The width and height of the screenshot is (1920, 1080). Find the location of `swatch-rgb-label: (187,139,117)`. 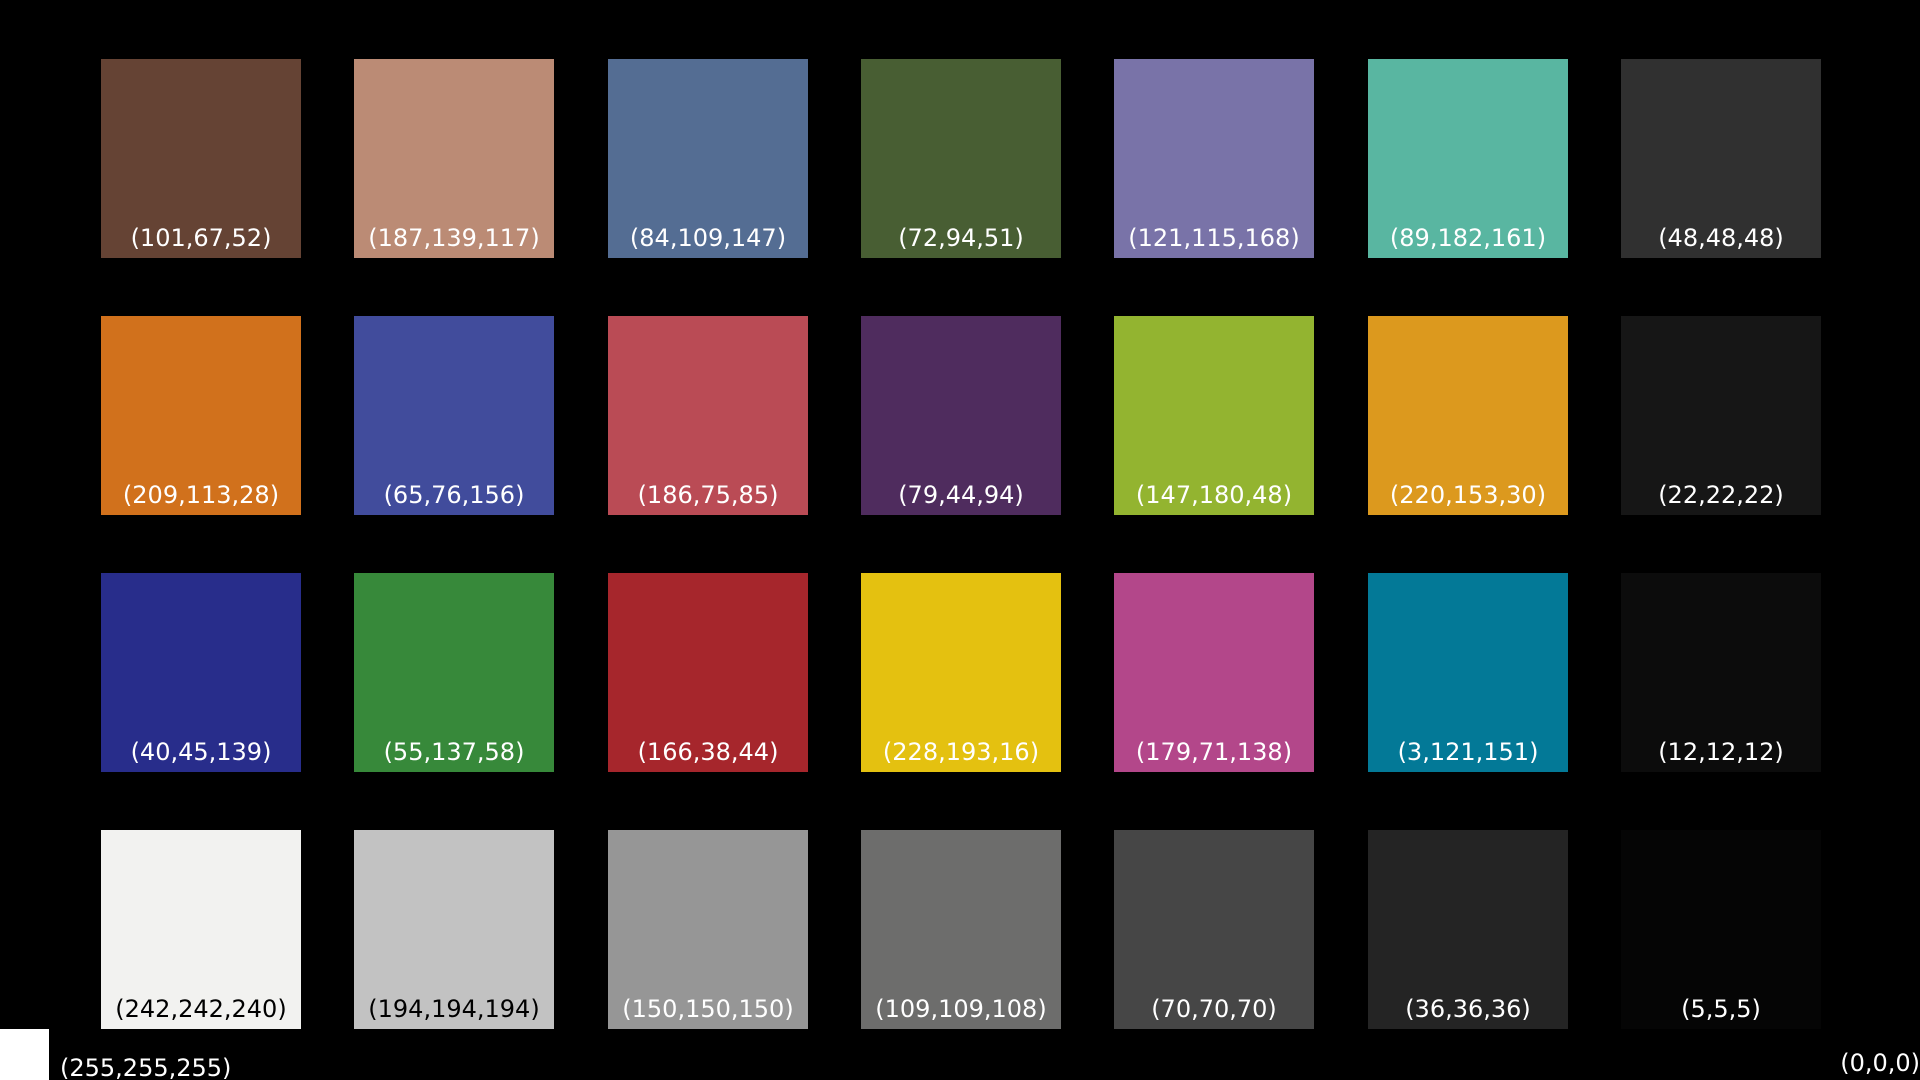

swatch-rgb-label: (187,139,117) is located at coordinates (454, 238).